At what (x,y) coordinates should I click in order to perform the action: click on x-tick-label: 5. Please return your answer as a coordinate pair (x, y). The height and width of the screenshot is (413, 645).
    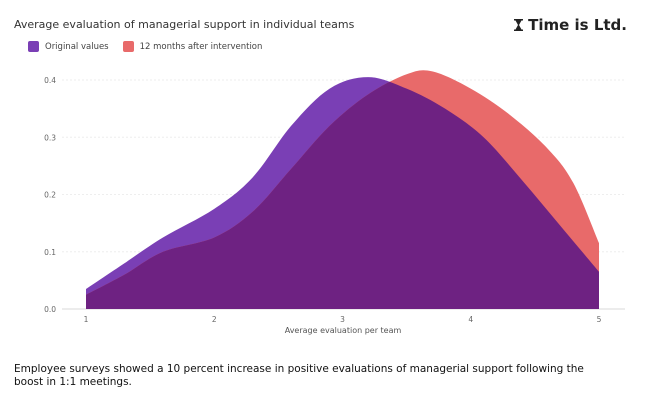
    Looking at the image, I should click on (599, 319).